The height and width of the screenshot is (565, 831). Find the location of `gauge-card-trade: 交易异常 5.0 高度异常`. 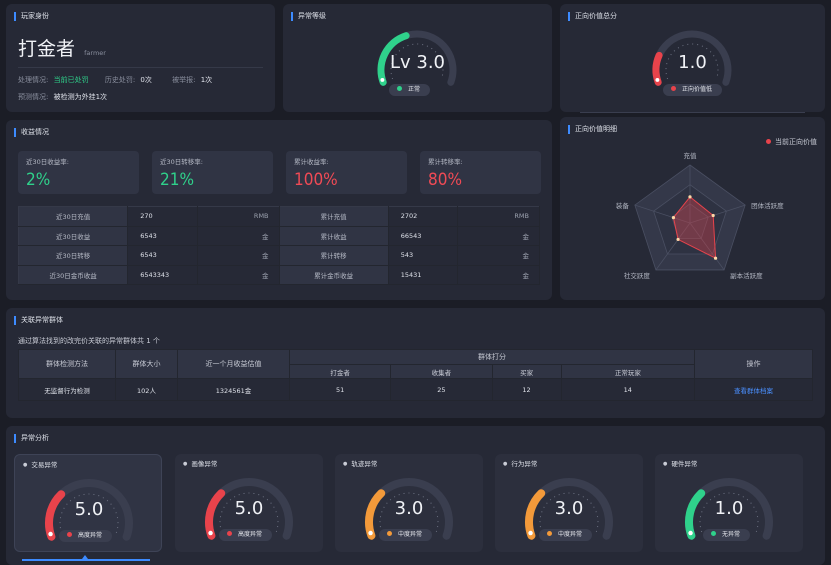

gauge-card-trade: 交易异常 5.0 高度异常 is located at coordinates (88, 503).